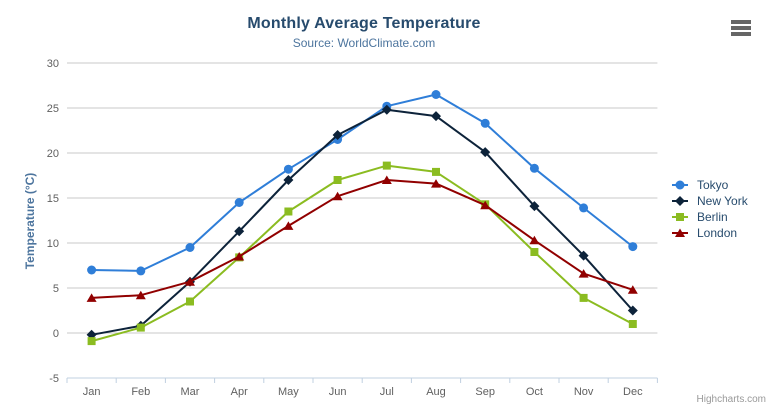  I want to click on legend-marker-triangle-icon, so click(680, 232).